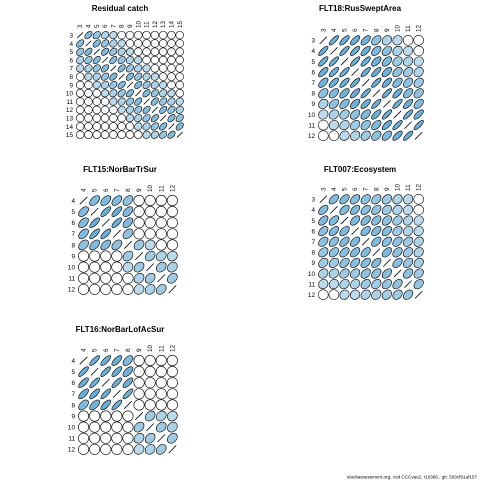  I want to click on col-tick-label: 6, so click(355, 30).